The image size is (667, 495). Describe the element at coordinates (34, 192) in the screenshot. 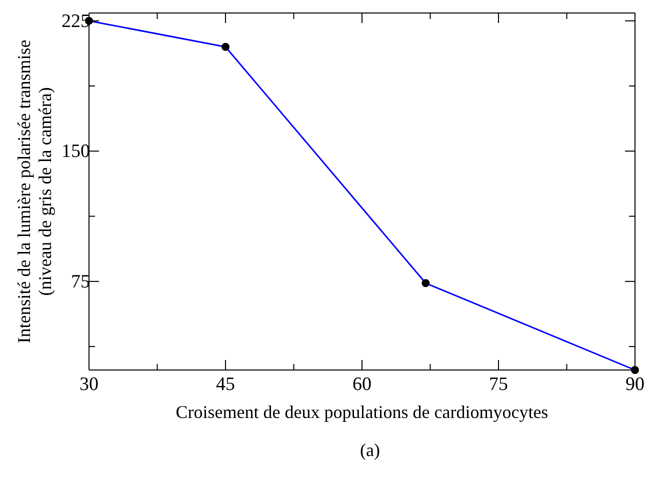

I see `y-axis-title: Intensité de la lumière polarisée transmise (niveau de gris de la caméra)` at that location.